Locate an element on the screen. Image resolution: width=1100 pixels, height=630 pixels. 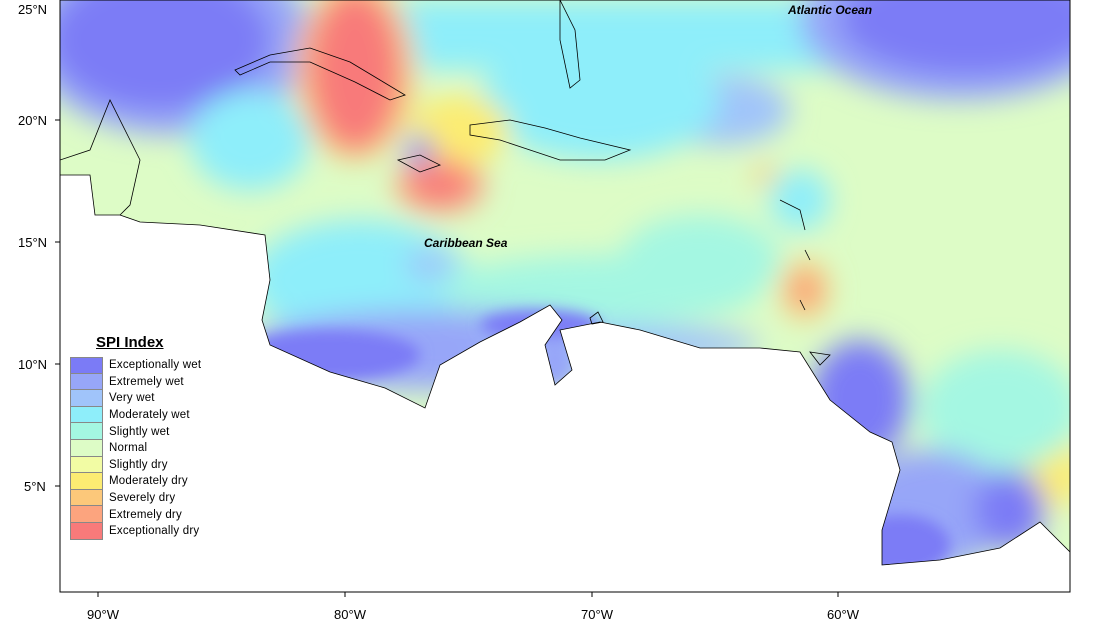
y-tick-label: 25°N is located at coordinates (33, 9).